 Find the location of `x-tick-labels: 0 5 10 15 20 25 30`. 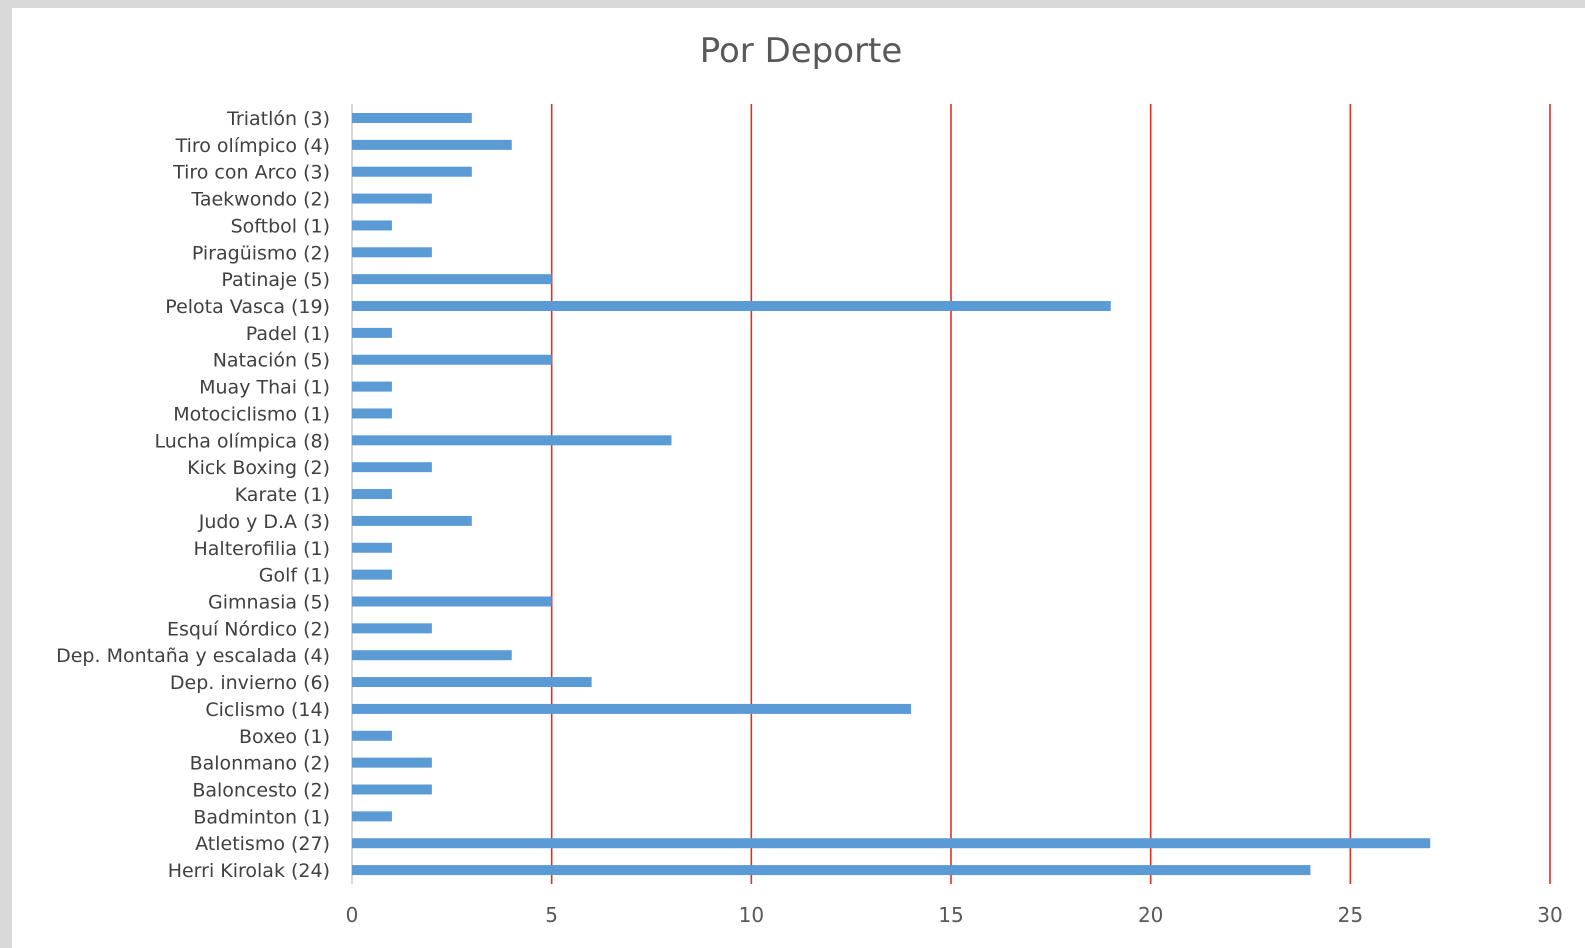

x-tick-labels: 0 5 10 15 20 25 30 is located at coordinates (954, 915).